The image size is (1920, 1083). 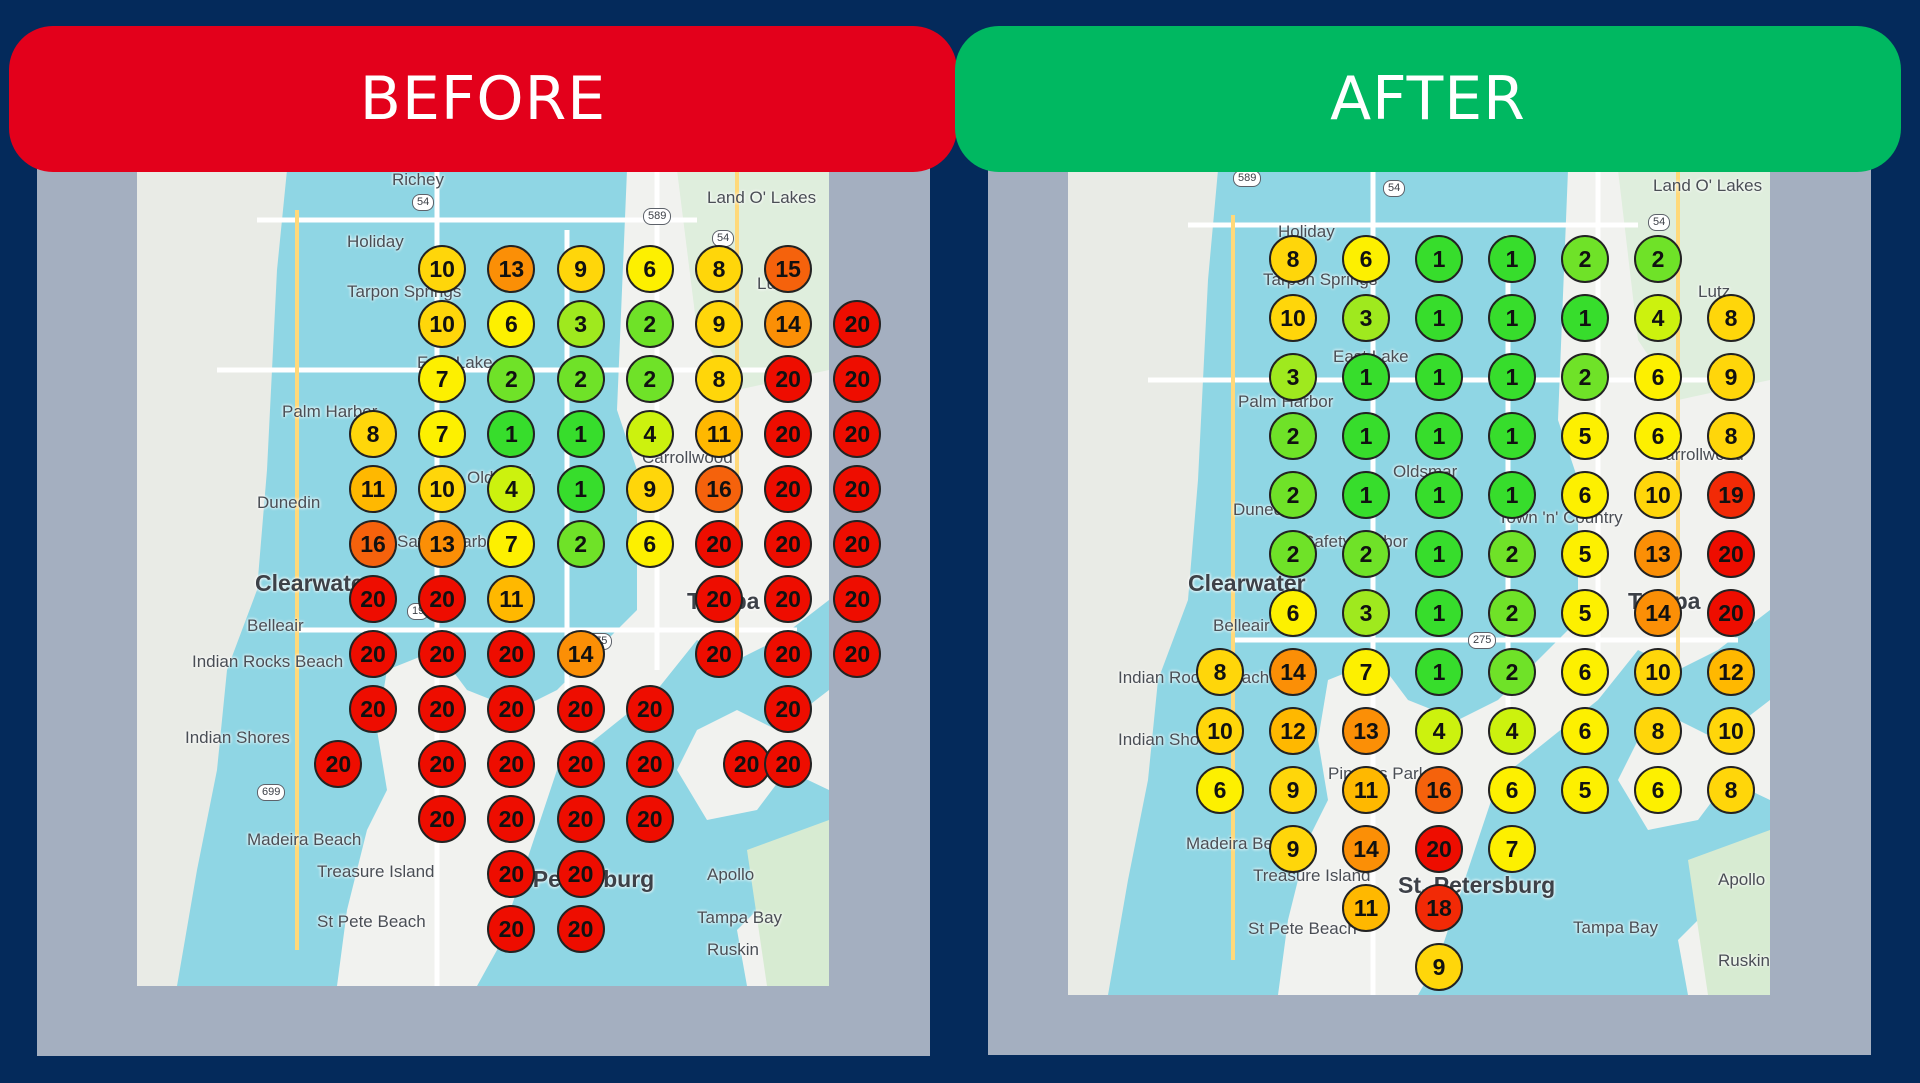 What do you see at coordinates (1366, 613) in the screenshot?
I see `rank-pin: 3` at bounding box center [1366, 613].